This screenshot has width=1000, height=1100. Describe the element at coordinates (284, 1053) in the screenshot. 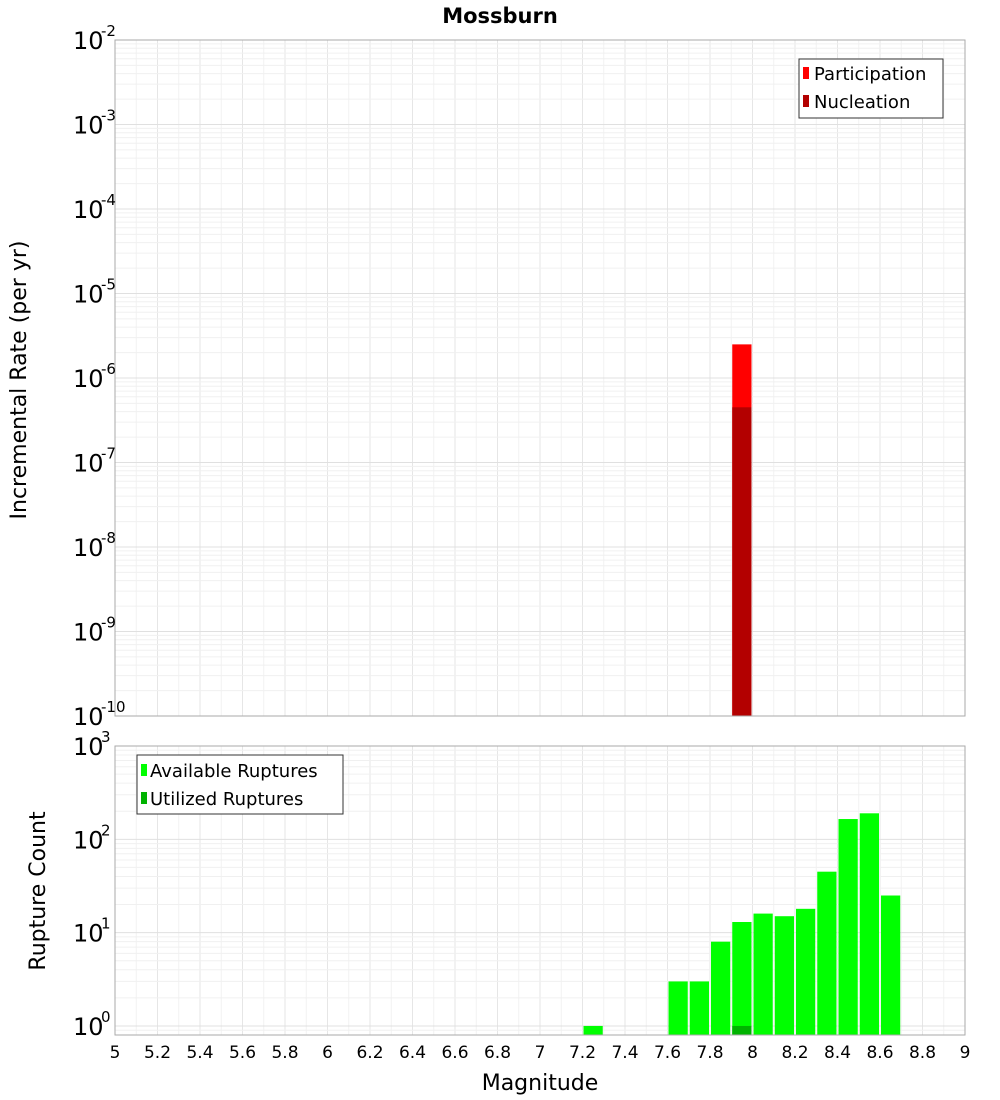

I see `x-tick-label: 5.8` at that location.